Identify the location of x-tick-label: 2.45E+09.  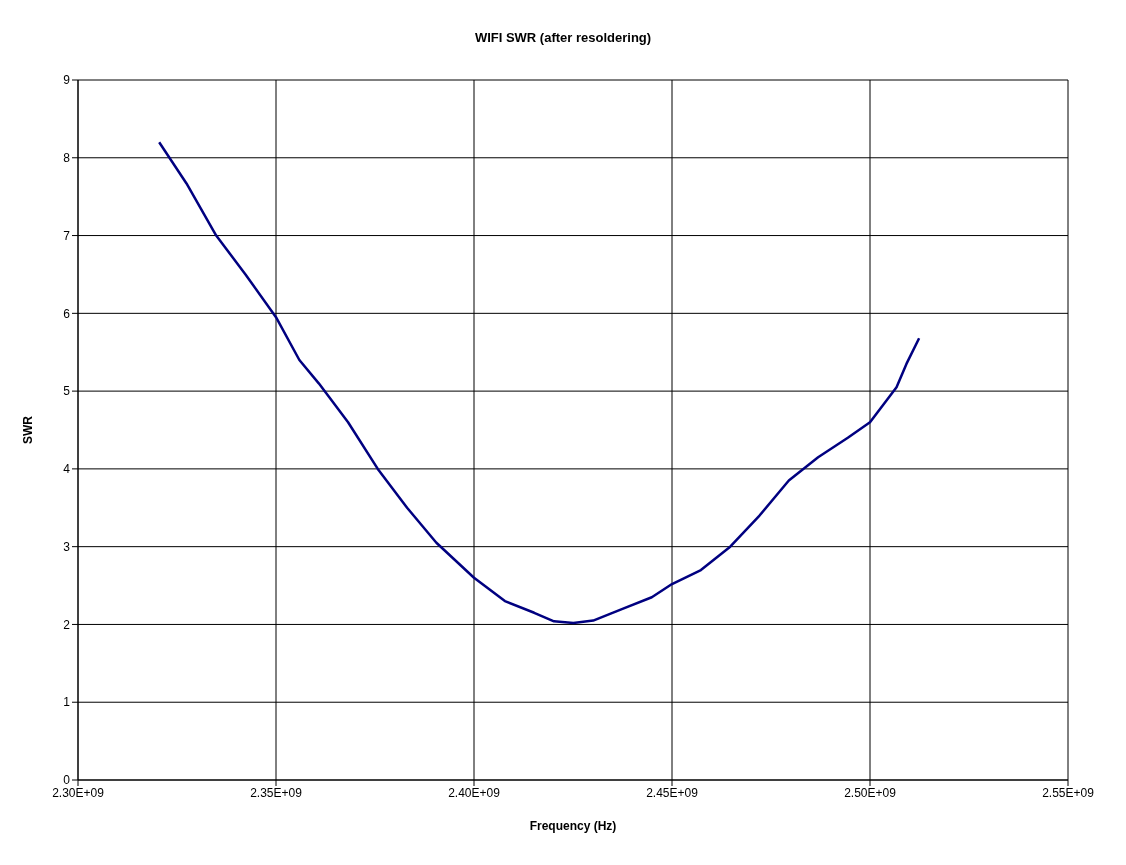
(672, 792).